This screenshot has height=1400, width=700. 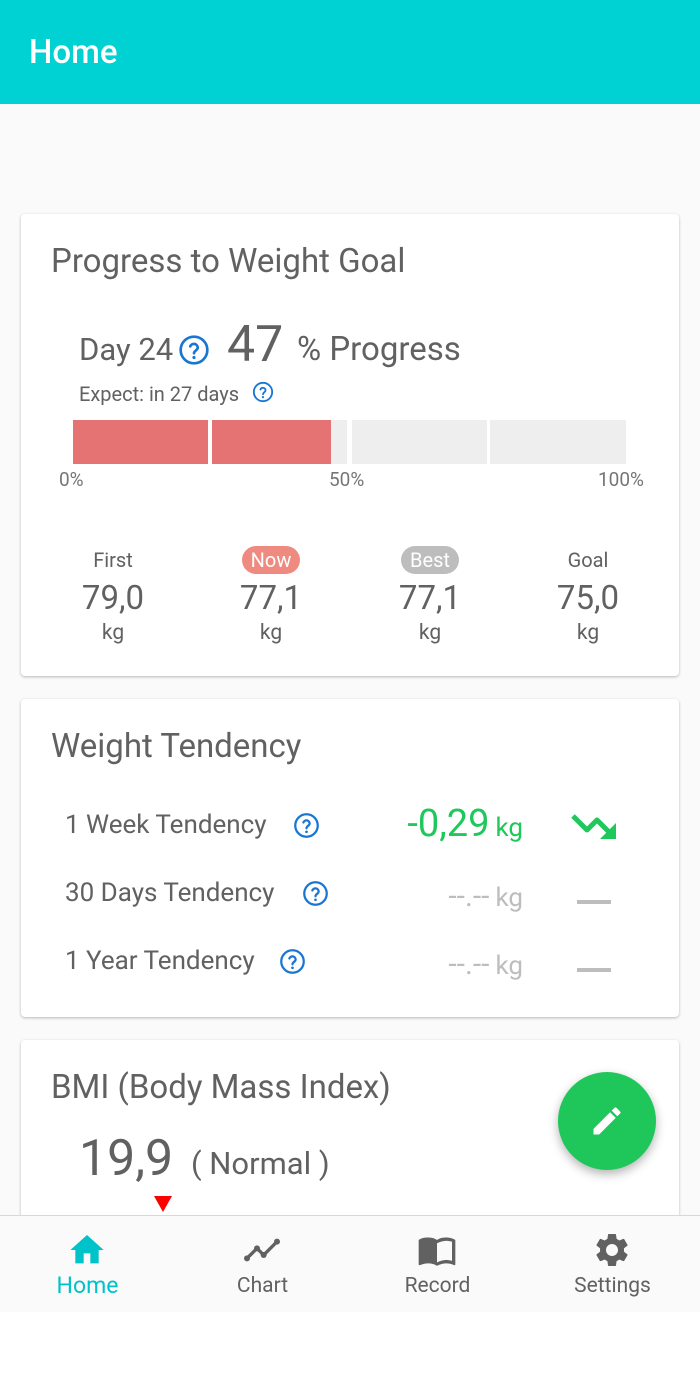 I want to click on progress-percent: 47, so click(x=255, y=345).